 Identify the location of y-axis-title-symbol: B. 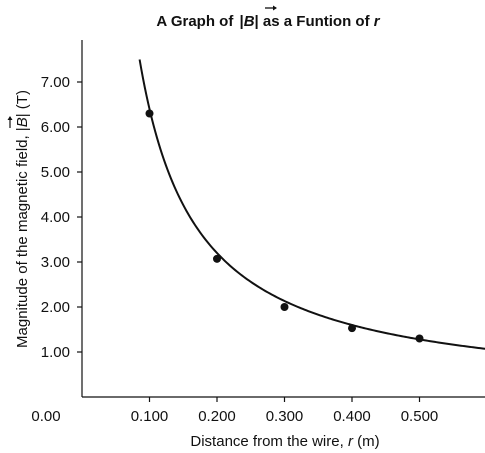
(22, 122).